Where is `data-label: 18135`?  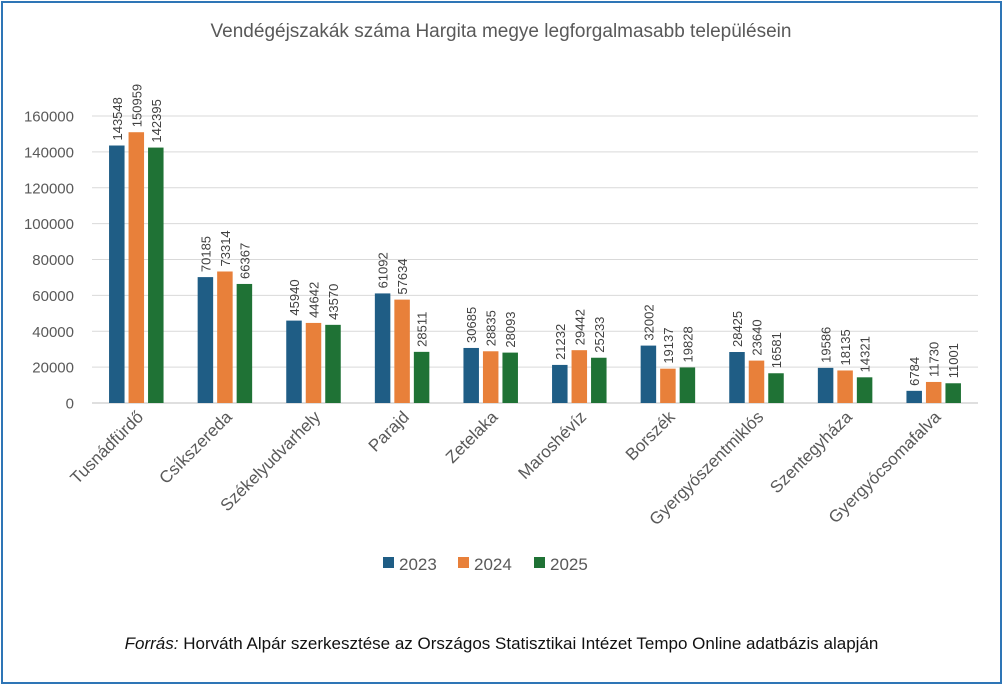
data-label: 18135 is located at coordinates (845, 347).